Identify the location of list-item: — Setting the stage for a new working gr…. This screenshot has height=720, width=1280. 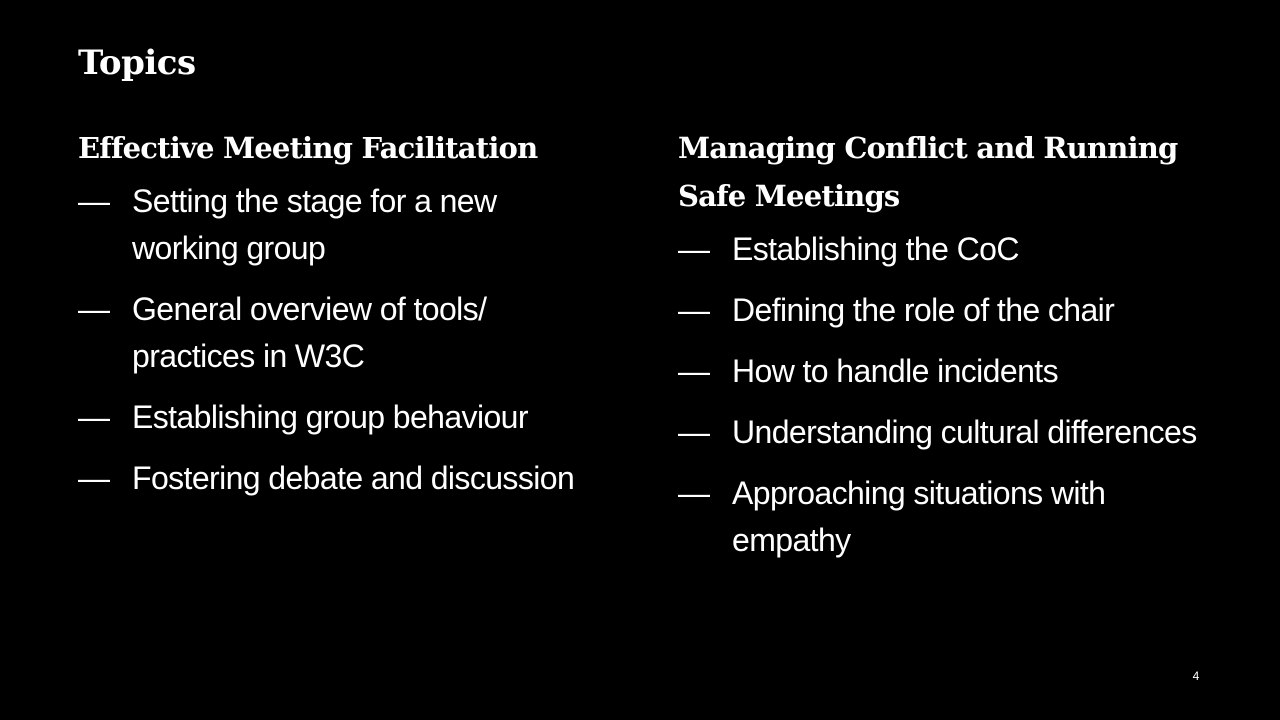
(340, 225).